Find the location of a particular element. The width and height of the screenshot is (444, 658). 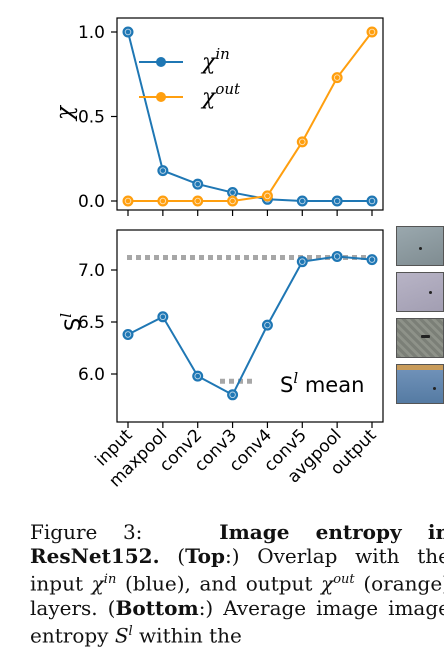

caption-sup: l is located at coordinates (130, 631).